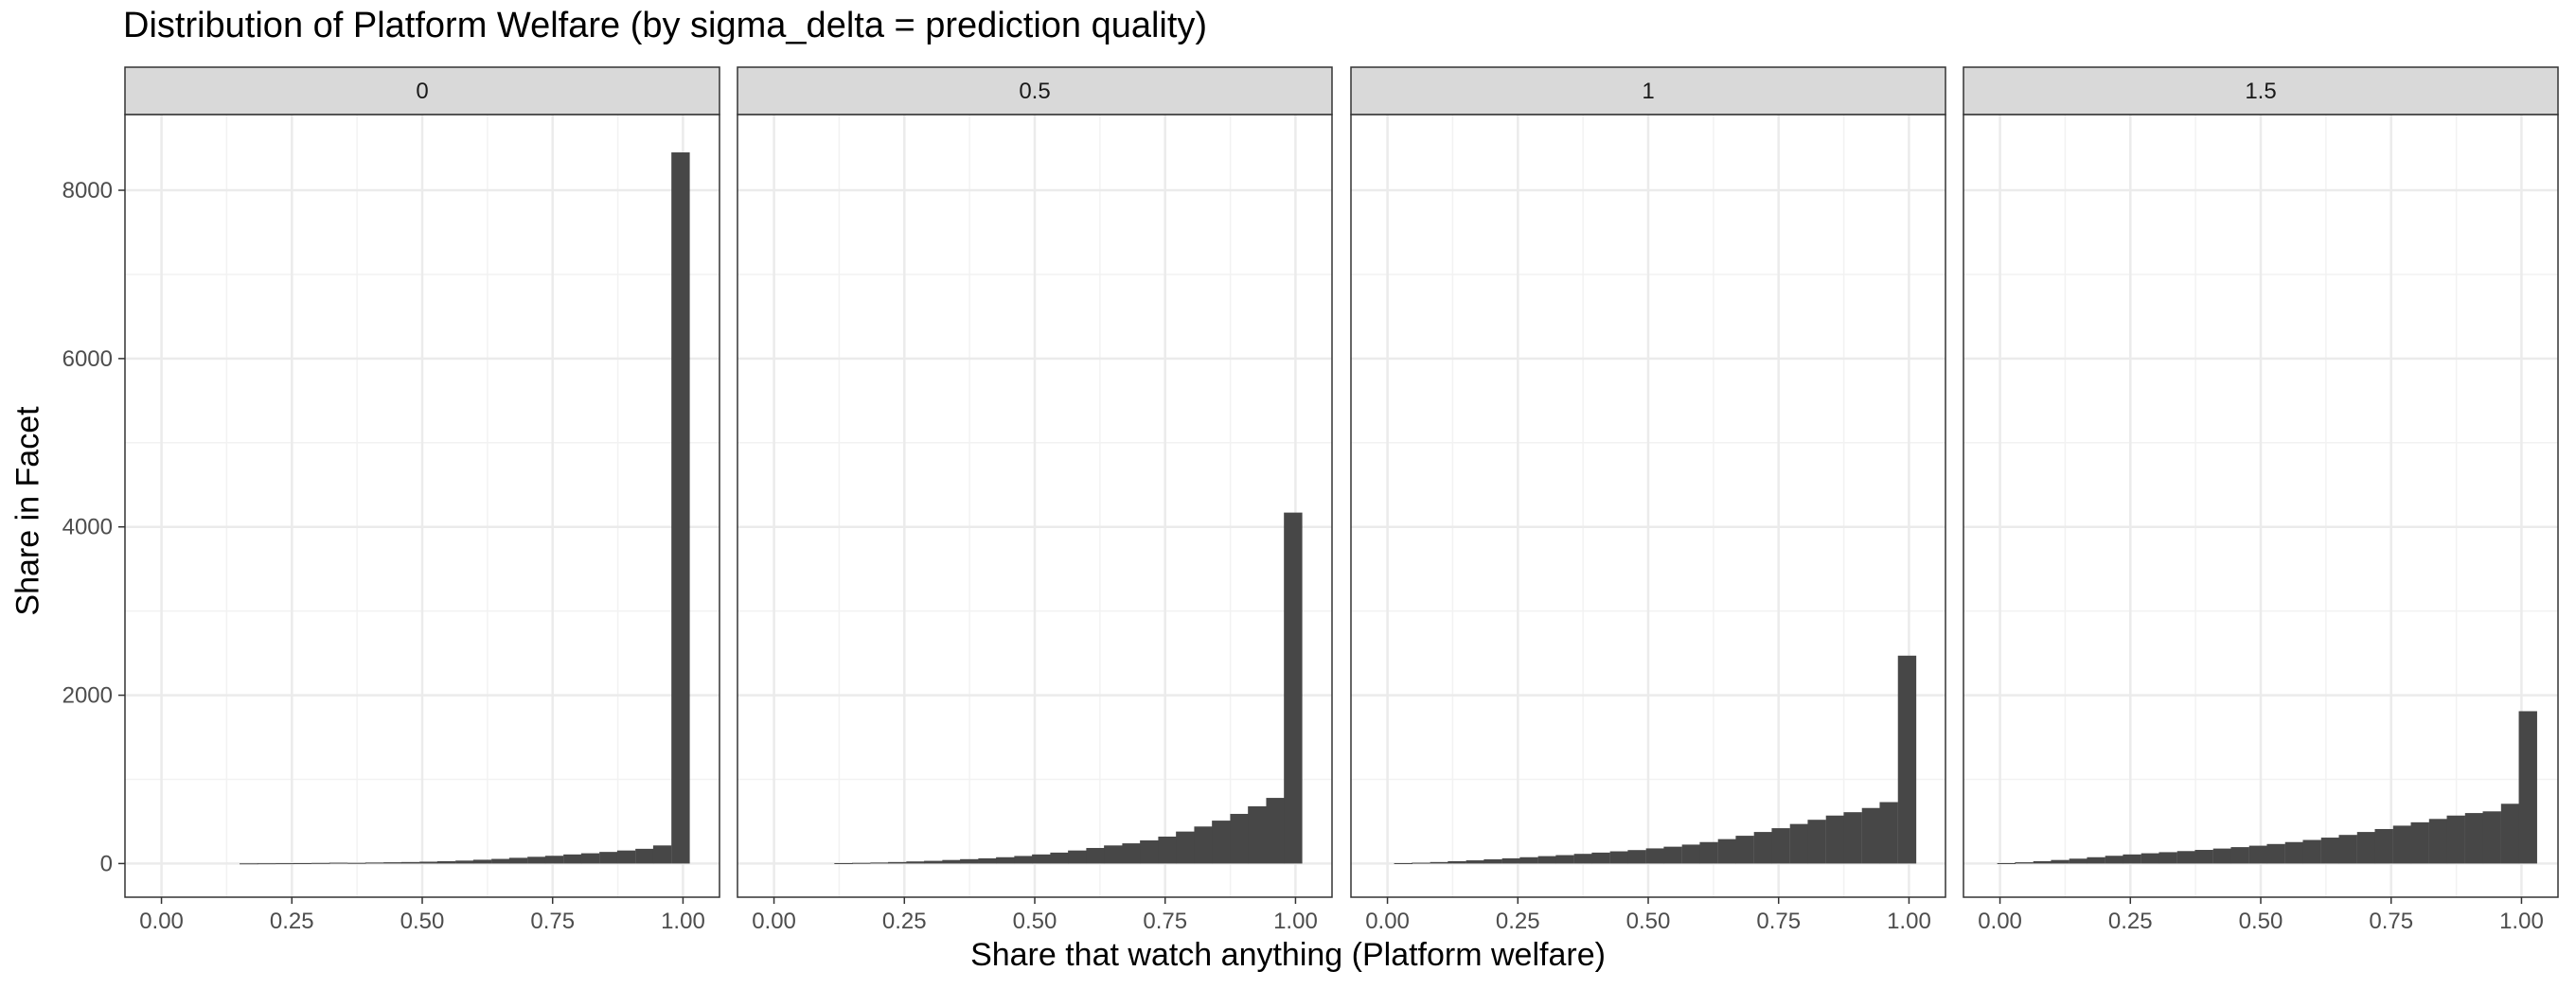  Describe the element at coordinates (87, 190) in the screenshot. I see `y-tick-label: 8000` at that location.